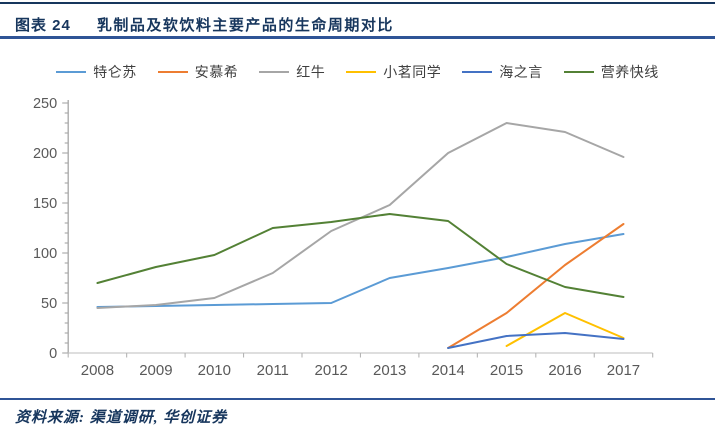 The width and height of the screenshot is (715, 437). What do you see at coordinates (45, 104) in the screenshot?
I see `y-tick-label: 250` at bounding box center [45, 104].